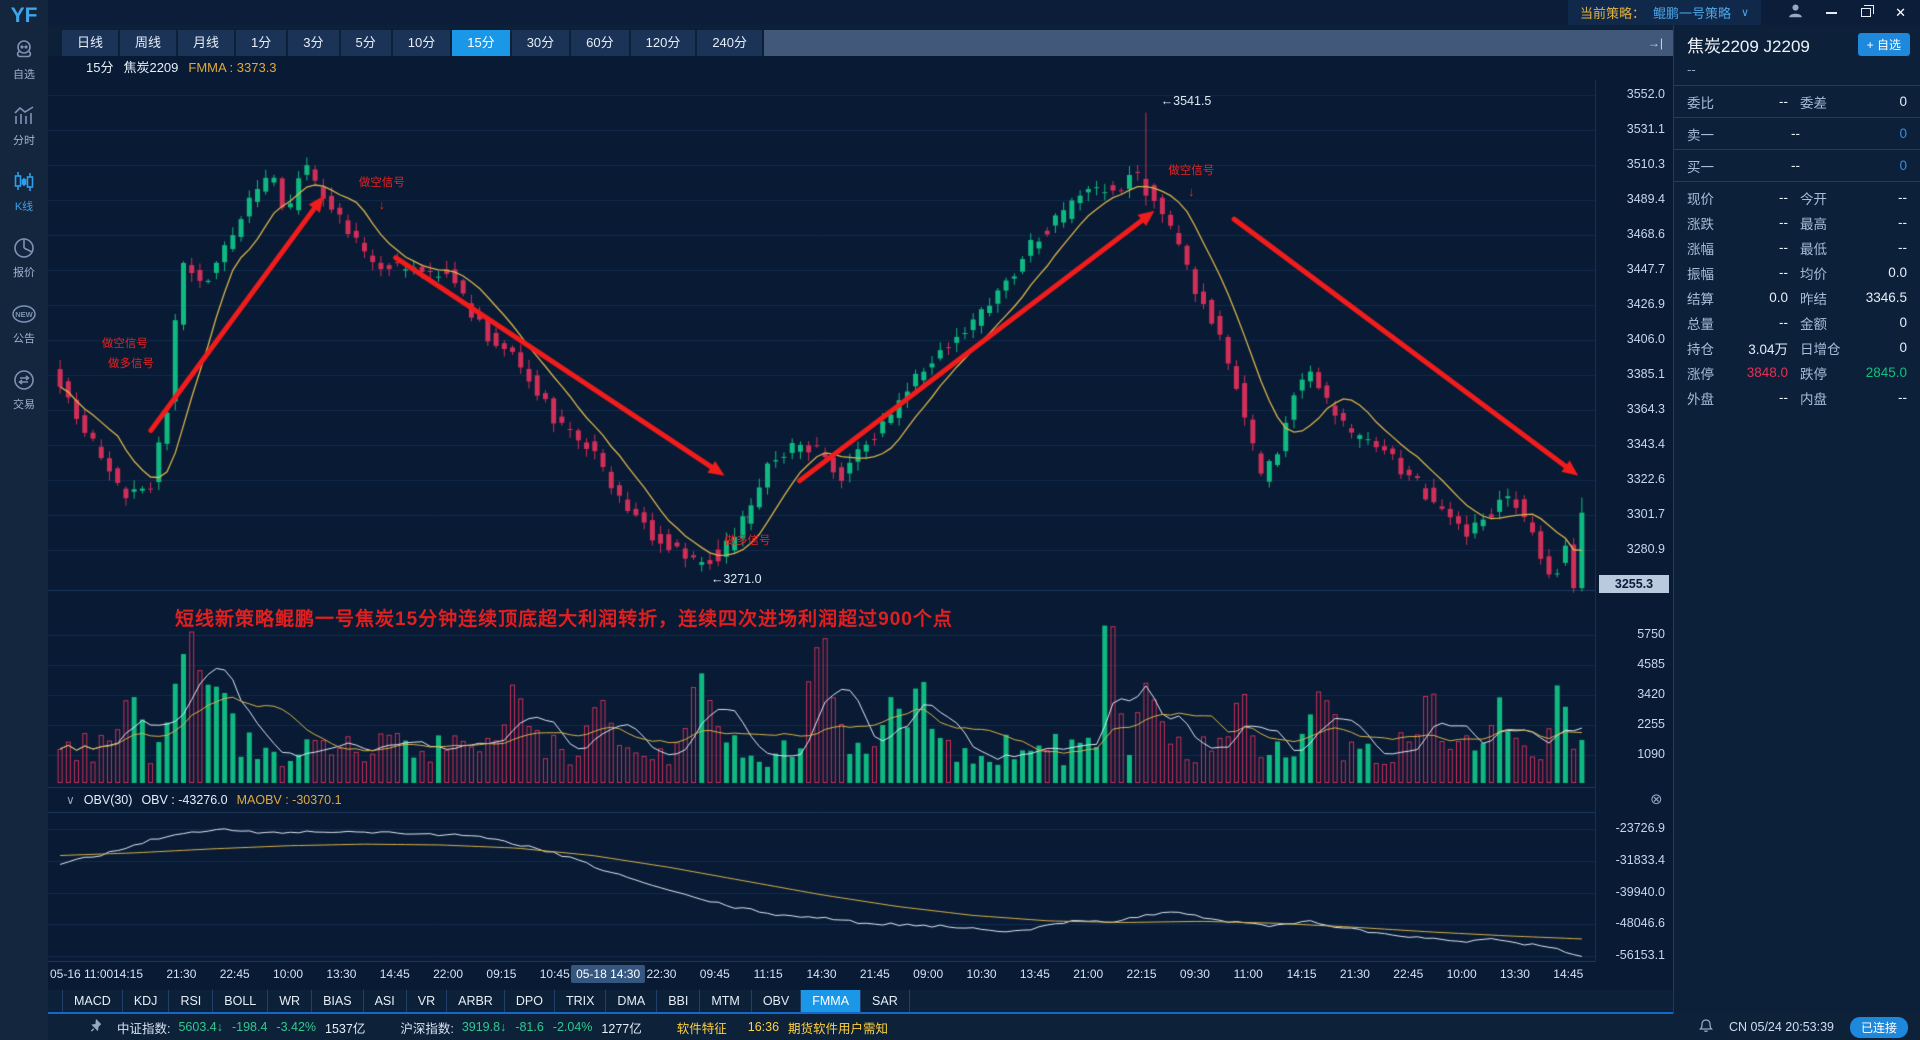 Image resolution: width=1920 pixels, height=1040 pixels. I want to click on collapse-panel-icon: →|, so click(1655, 43).